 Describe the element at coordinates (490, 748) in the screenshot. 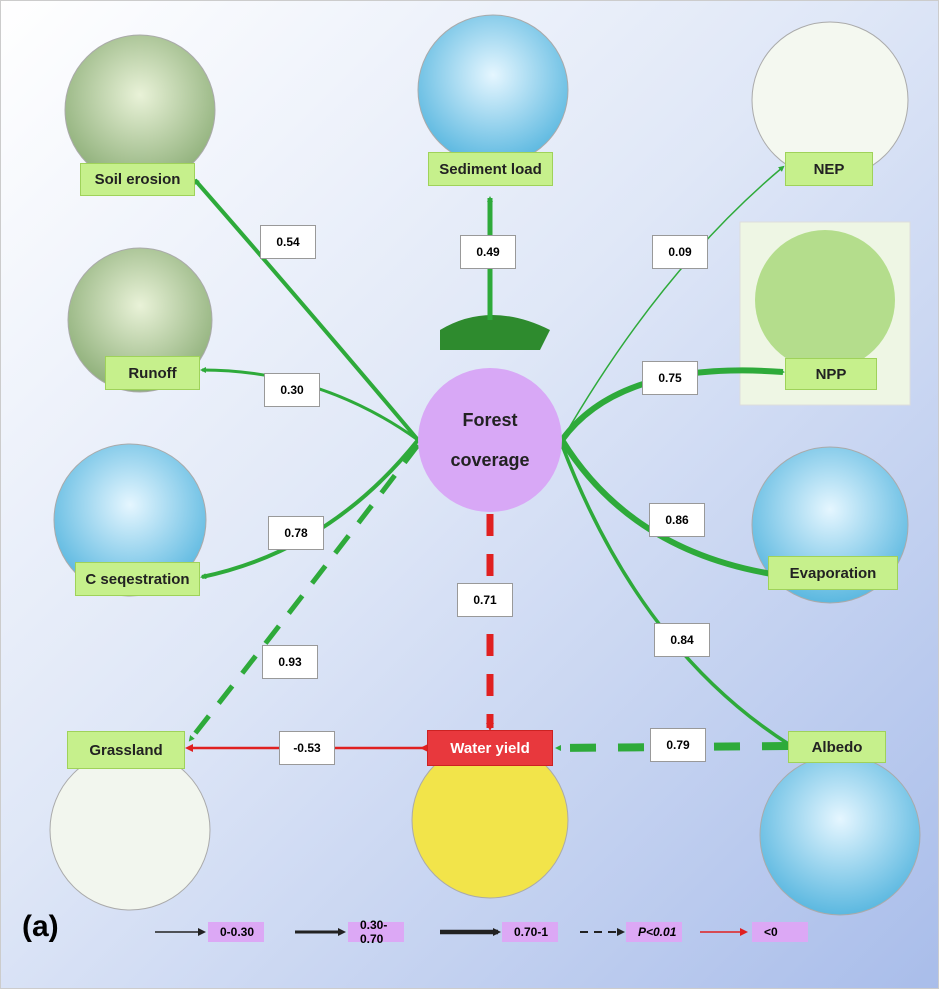

I see `node-label: Water yield` at that location.